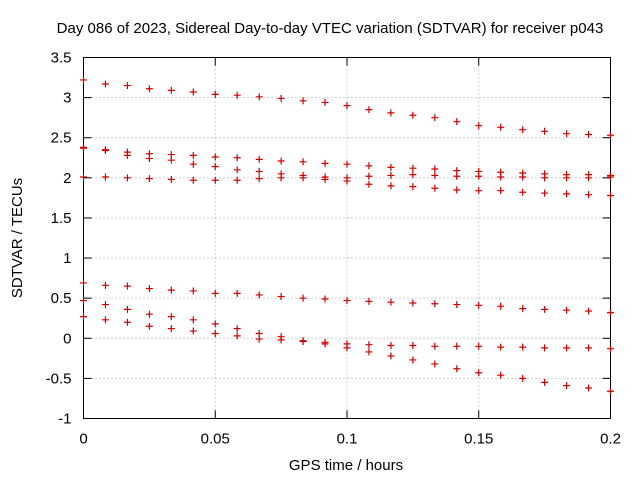 This screenshot has width=640, height=480. Describe the element at coordinates (347, 439) in the screenshot. I see `x-tick-label: 0.1` at that location.